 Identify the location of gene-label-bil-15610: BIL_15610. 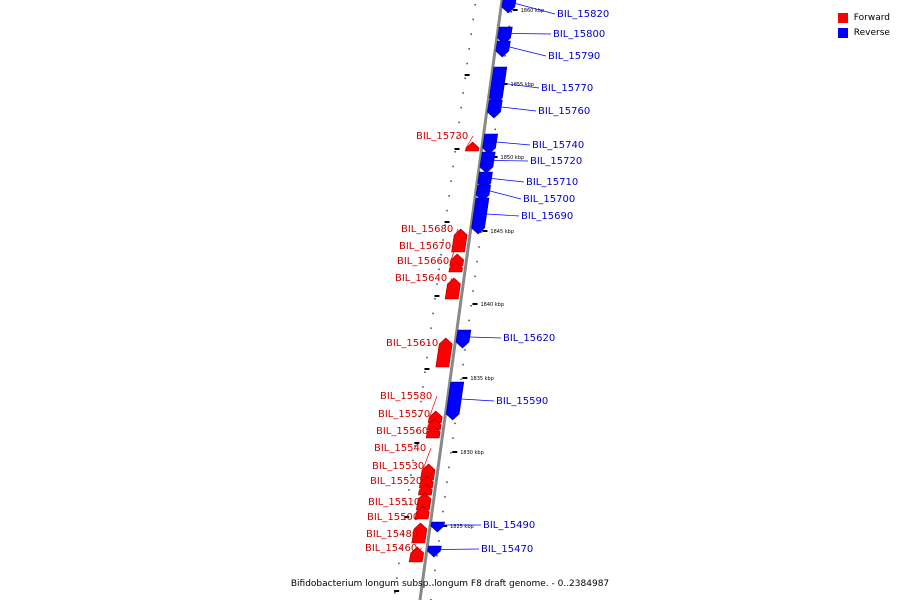
(412, 343).